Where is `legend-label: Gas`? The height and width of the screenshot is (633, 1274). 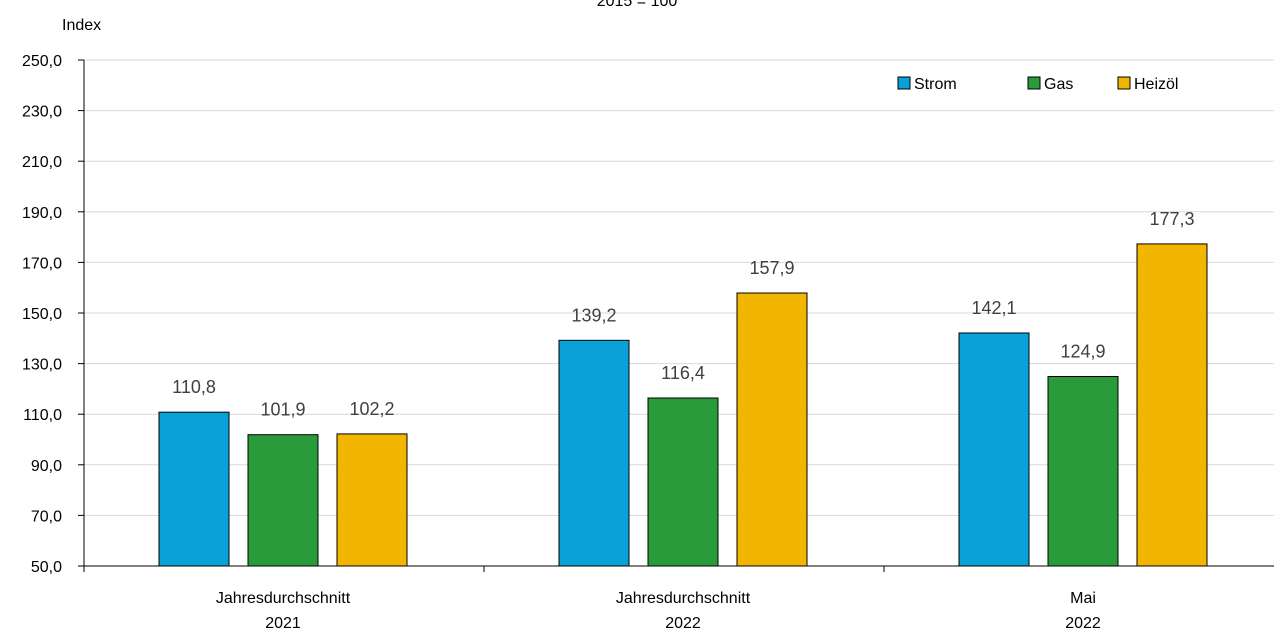
legend-label: Gas is located at coordinates (1058, 84).